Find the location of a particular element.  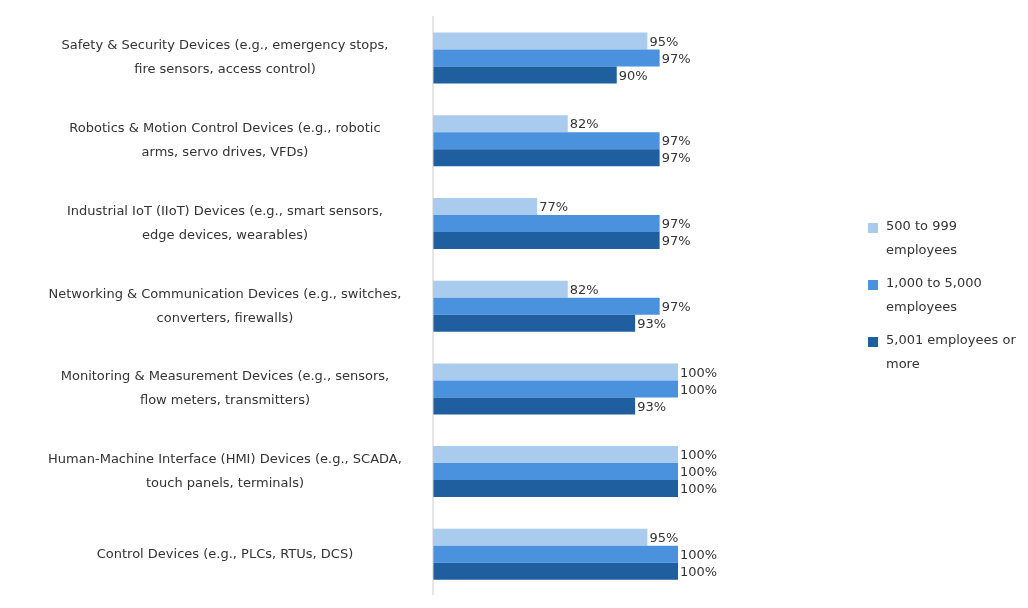

y-tick-label: Safety & Security Devices (e.g., emergency stops, fire sensors, access control) is located at coordinates (225, 56).